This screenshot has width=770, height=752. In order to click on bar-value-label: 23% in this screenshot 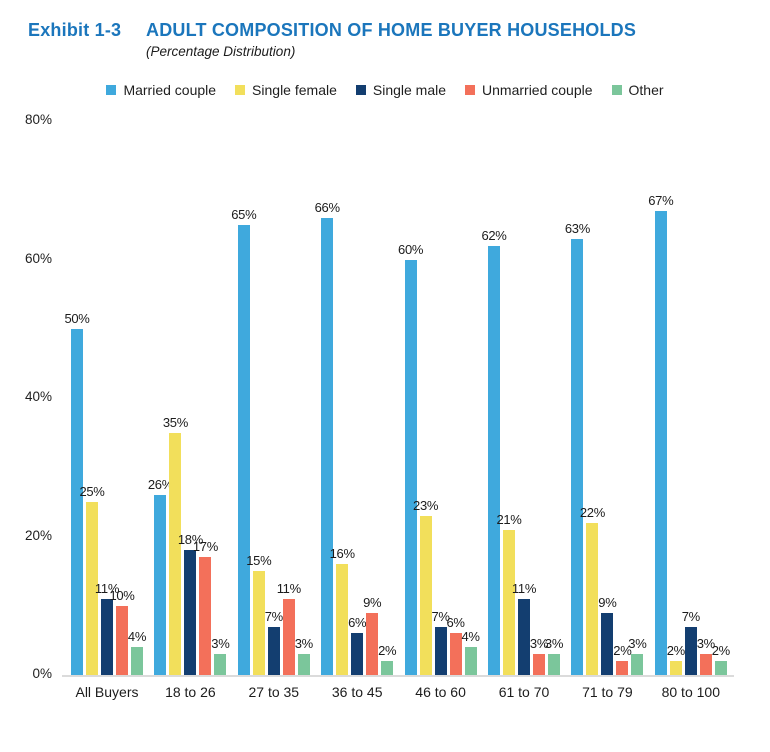, I will do `click(426, 505)`.